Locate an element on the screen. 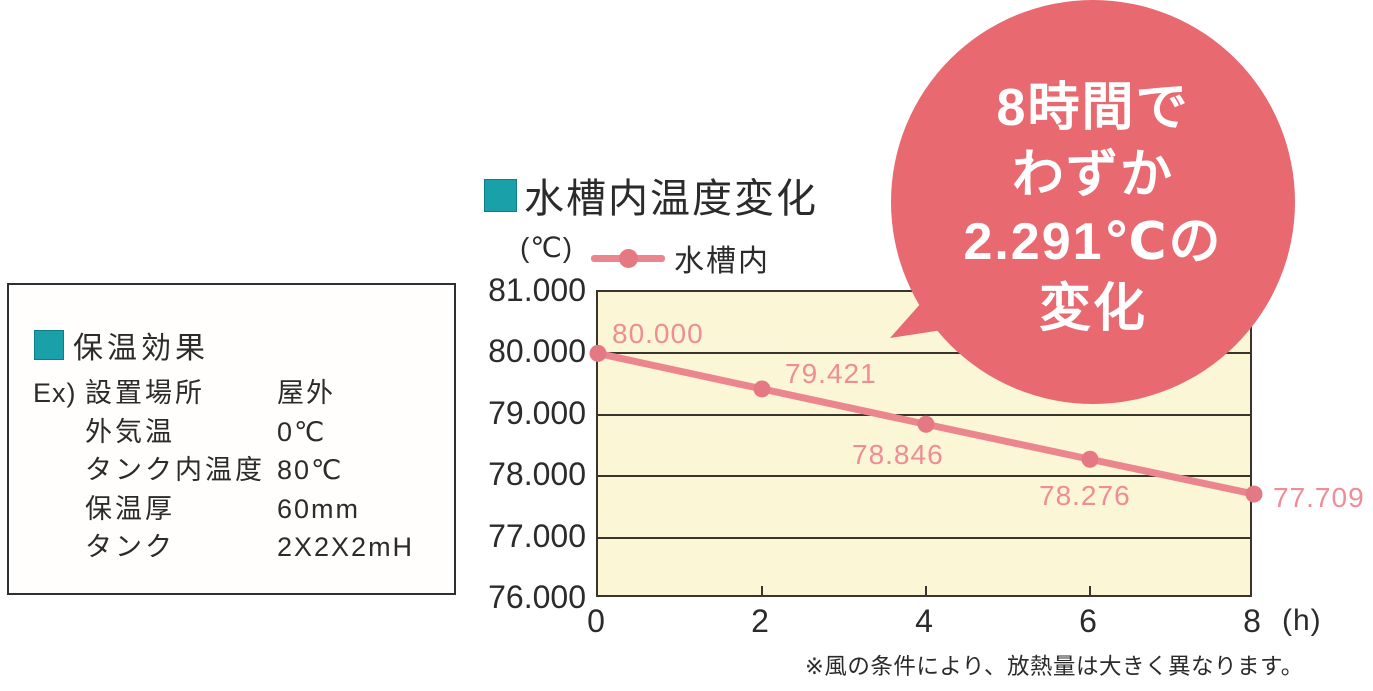 The height and width of the screenshot is (691, 1373). spec-value: 屋外 is located at coordinates (306, 393).